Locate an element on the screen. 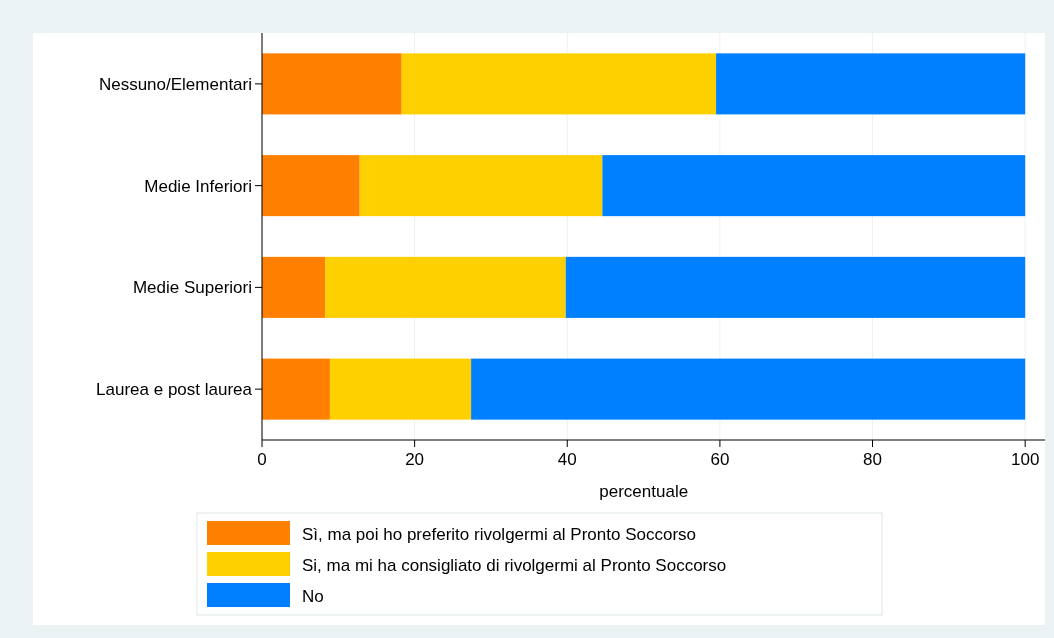  legend-label: No is located at coordinates (313, 596).